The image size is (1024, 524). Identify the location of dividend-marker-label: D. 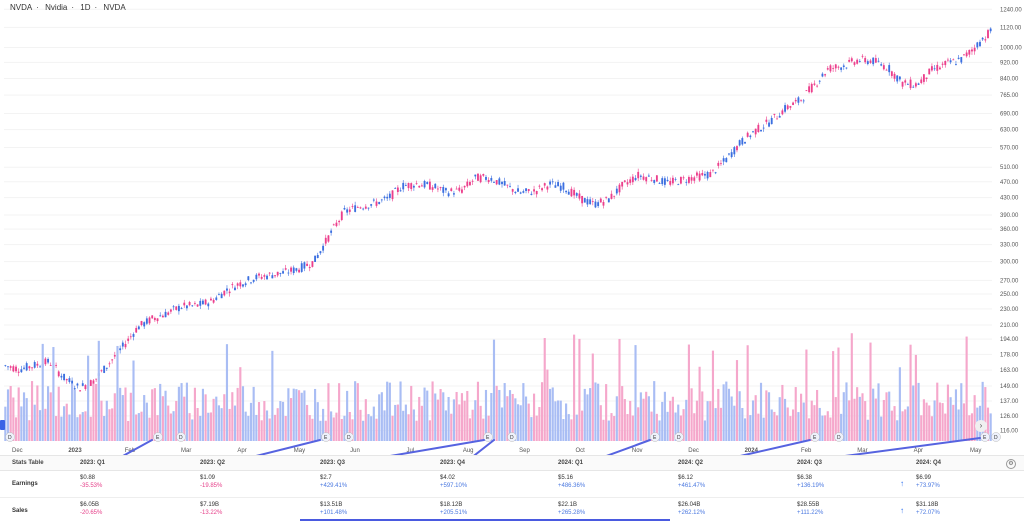
(10, 438).